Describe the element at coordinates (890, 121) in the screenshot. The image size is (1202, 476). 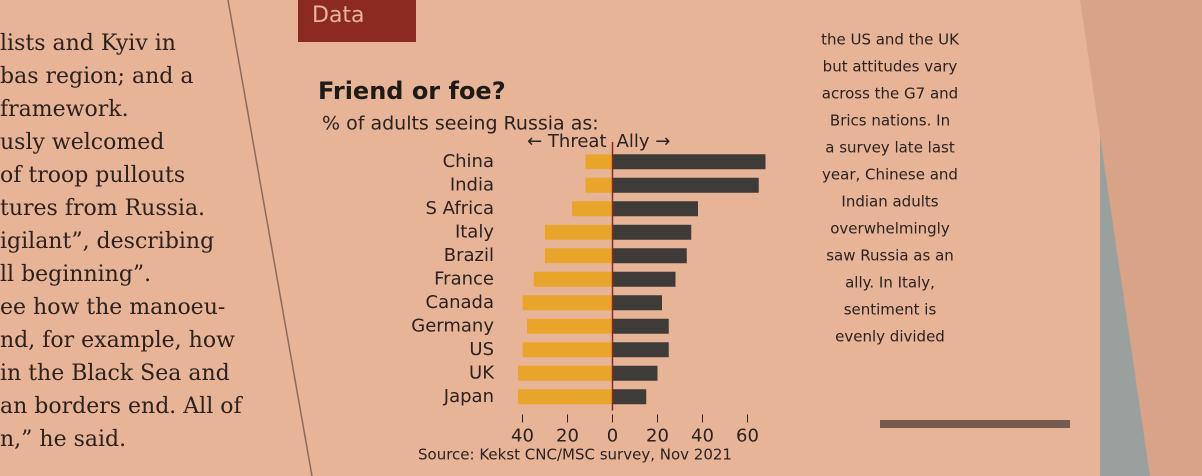
I see `side-text: Brics nations. In` at that location.